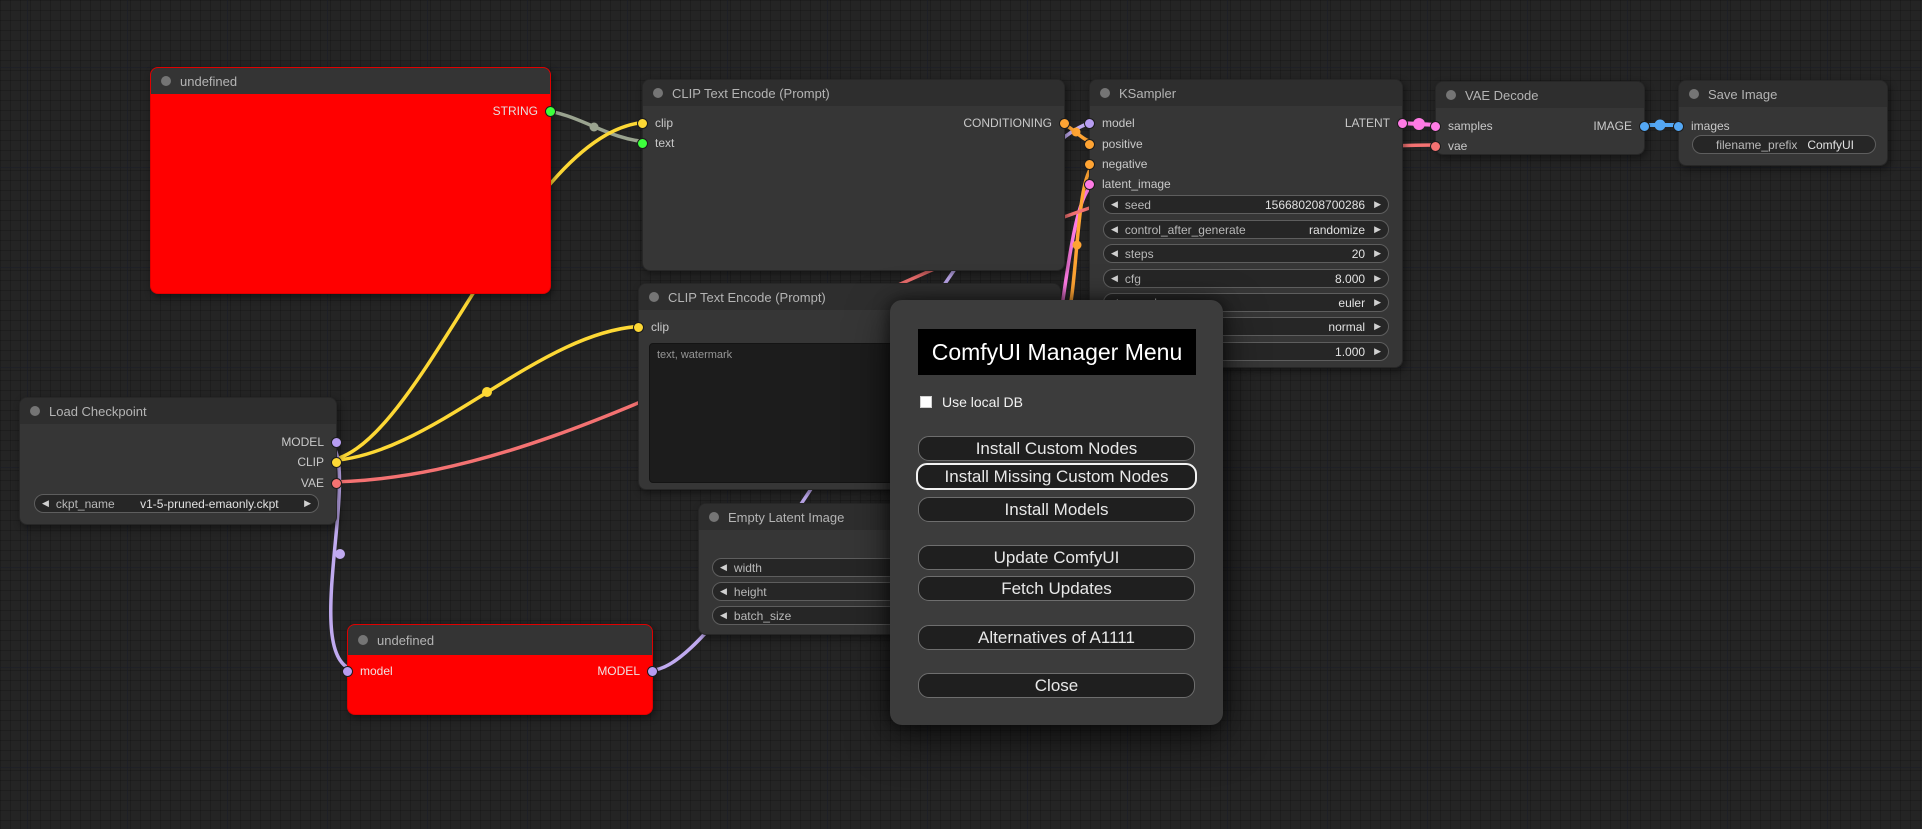  Describe the element at coordinates (1784, 144) in the screenshot. I see `widget-filename-prefix: filename_prefix ComfyUI` at that location.